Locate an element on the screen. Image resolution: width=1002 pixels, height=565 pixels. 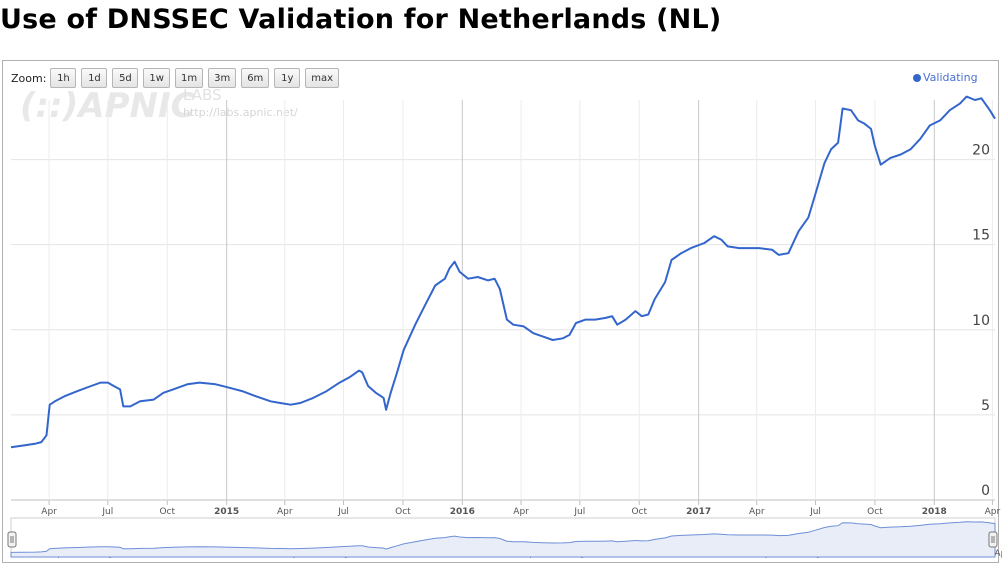
x-tick-label: 2017 is located at coordinates (698, 512).